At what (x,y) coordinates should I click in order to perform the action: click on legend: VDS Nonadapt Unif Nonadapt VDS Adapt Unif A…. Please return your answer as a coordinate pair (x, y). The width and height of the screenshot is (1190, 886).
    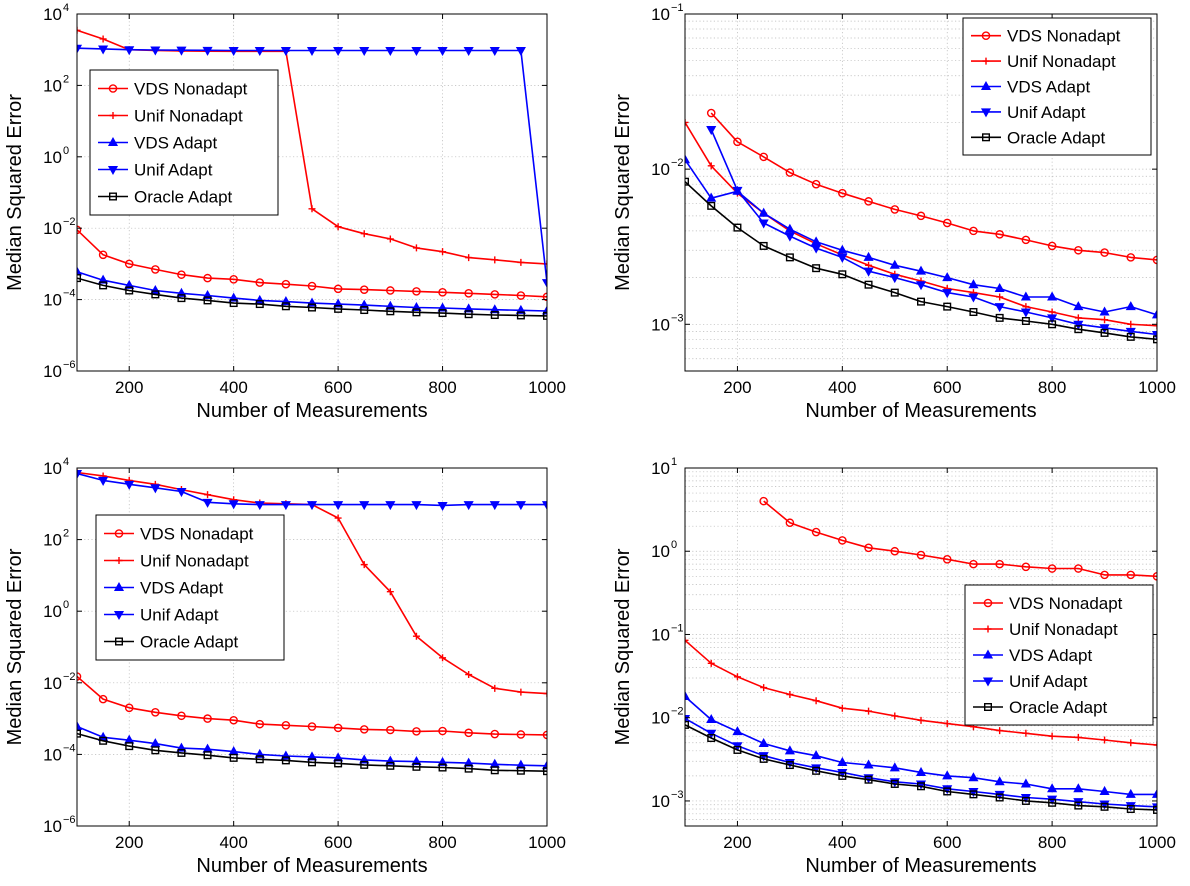
    Looking at the image, I should click on (1059, 655).